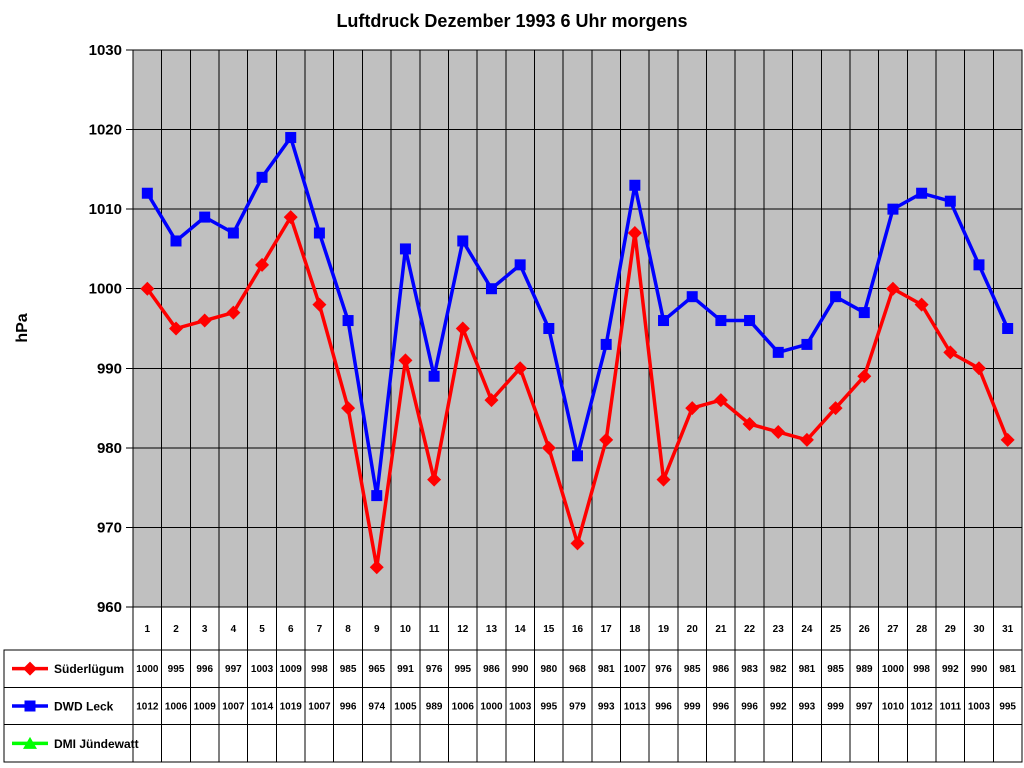 This screenshot has height=768, width=1024. Describe the element at coordinates (749, 669) in the screenshot. I see `table-value: 983` at that location.